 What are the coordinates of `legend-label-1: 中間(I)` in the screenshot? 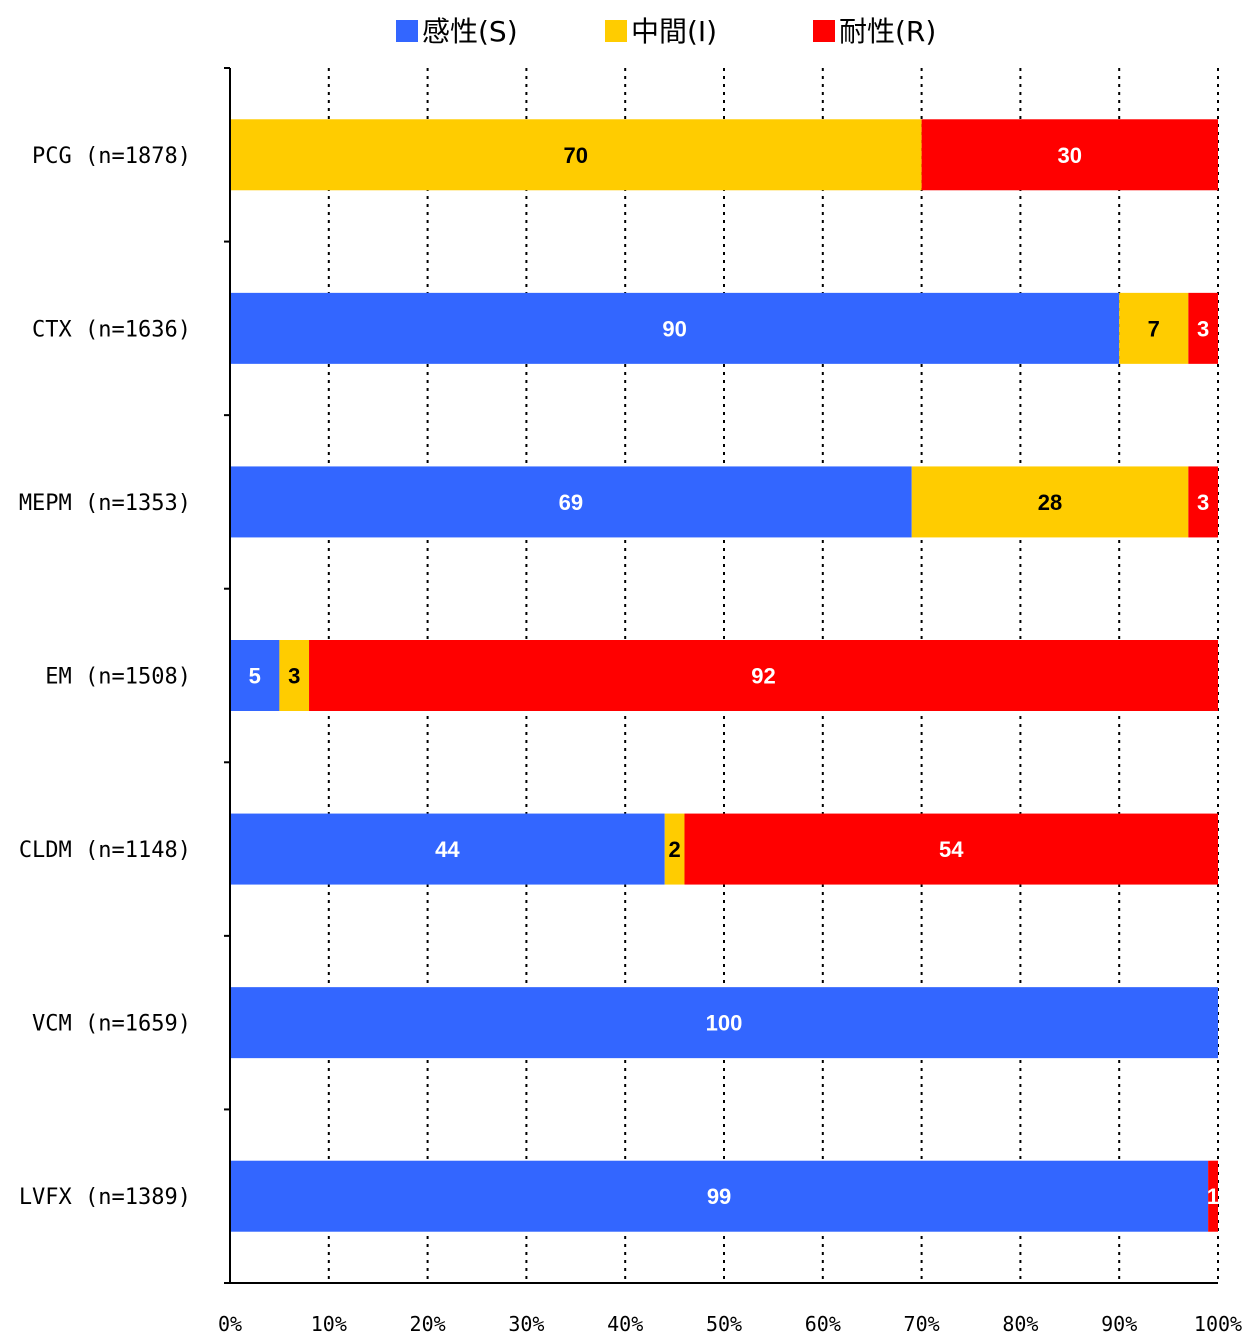 It's located at (674, 31).